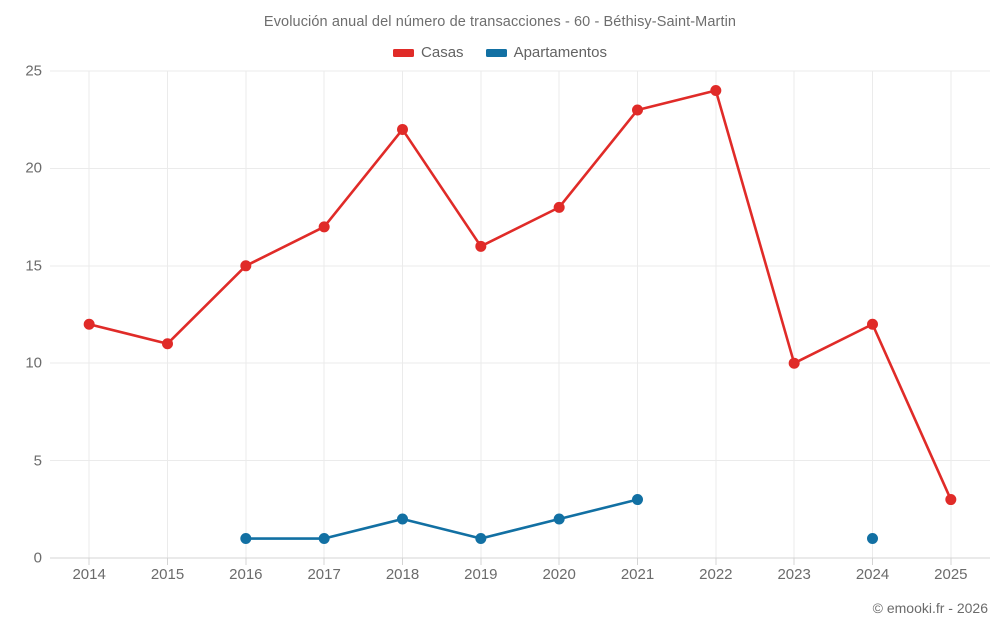  I want to click on x-tick-label: 2025, so click(951, 574).